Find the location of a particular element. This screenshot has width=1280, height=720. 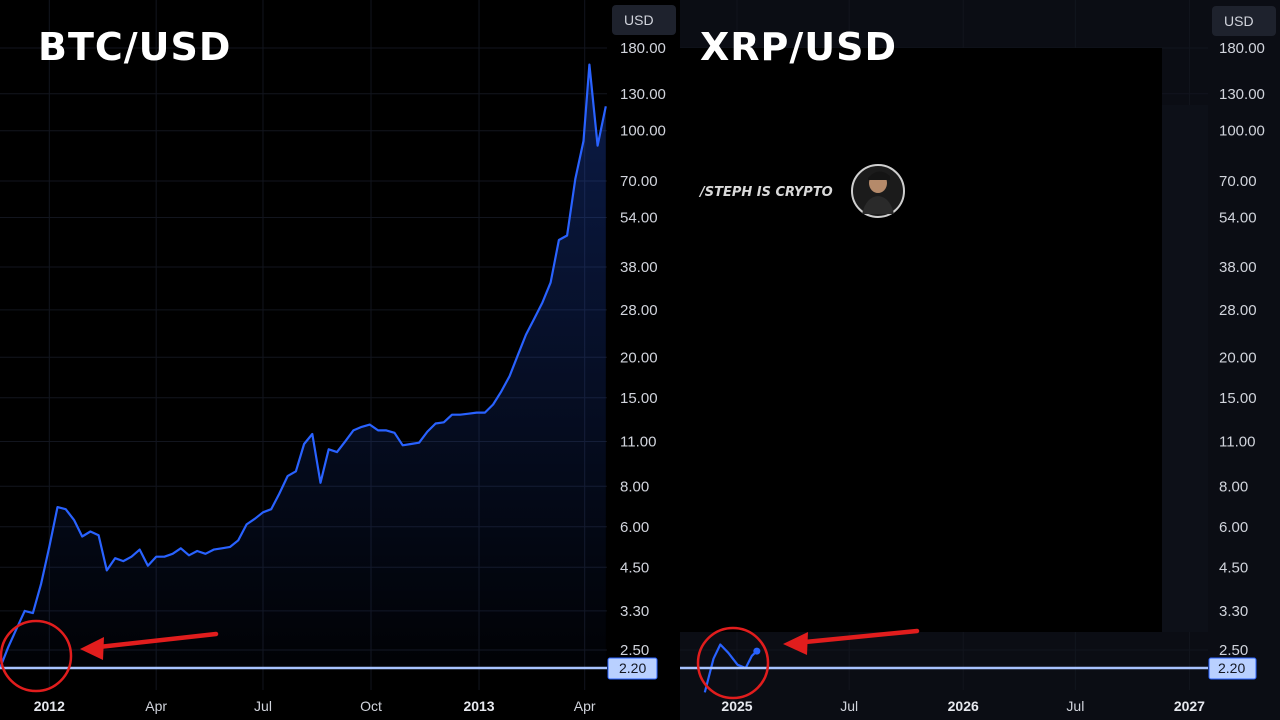

xrp-highlight-circle is located at coordinates (733, 663).